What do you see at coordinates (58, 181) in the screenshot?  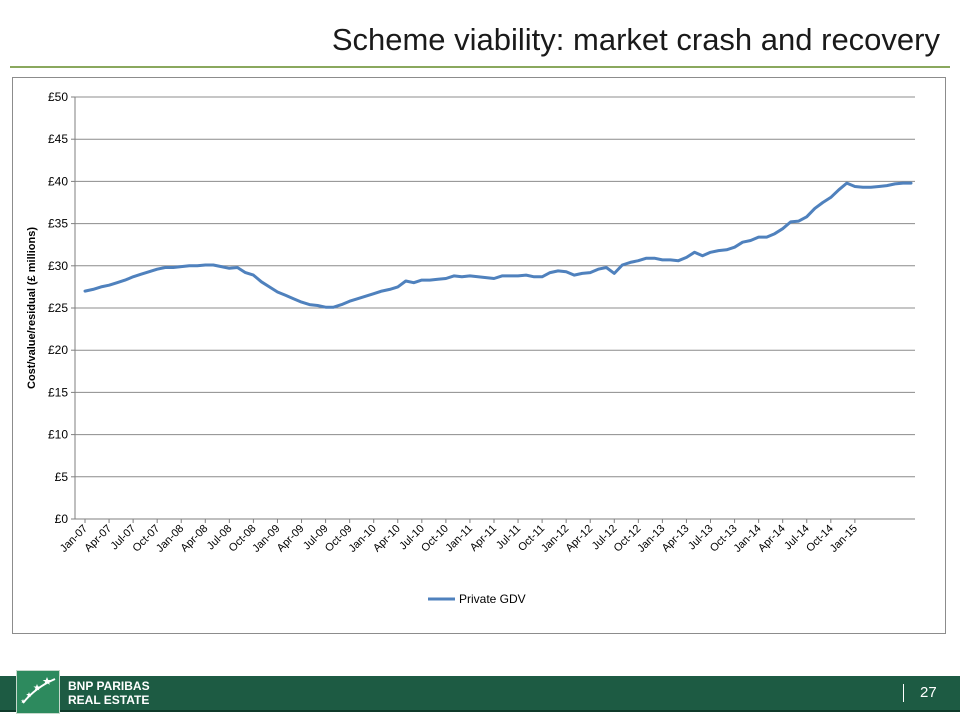 I see `y-tick-label: £40` at bounding box center [58, 181].